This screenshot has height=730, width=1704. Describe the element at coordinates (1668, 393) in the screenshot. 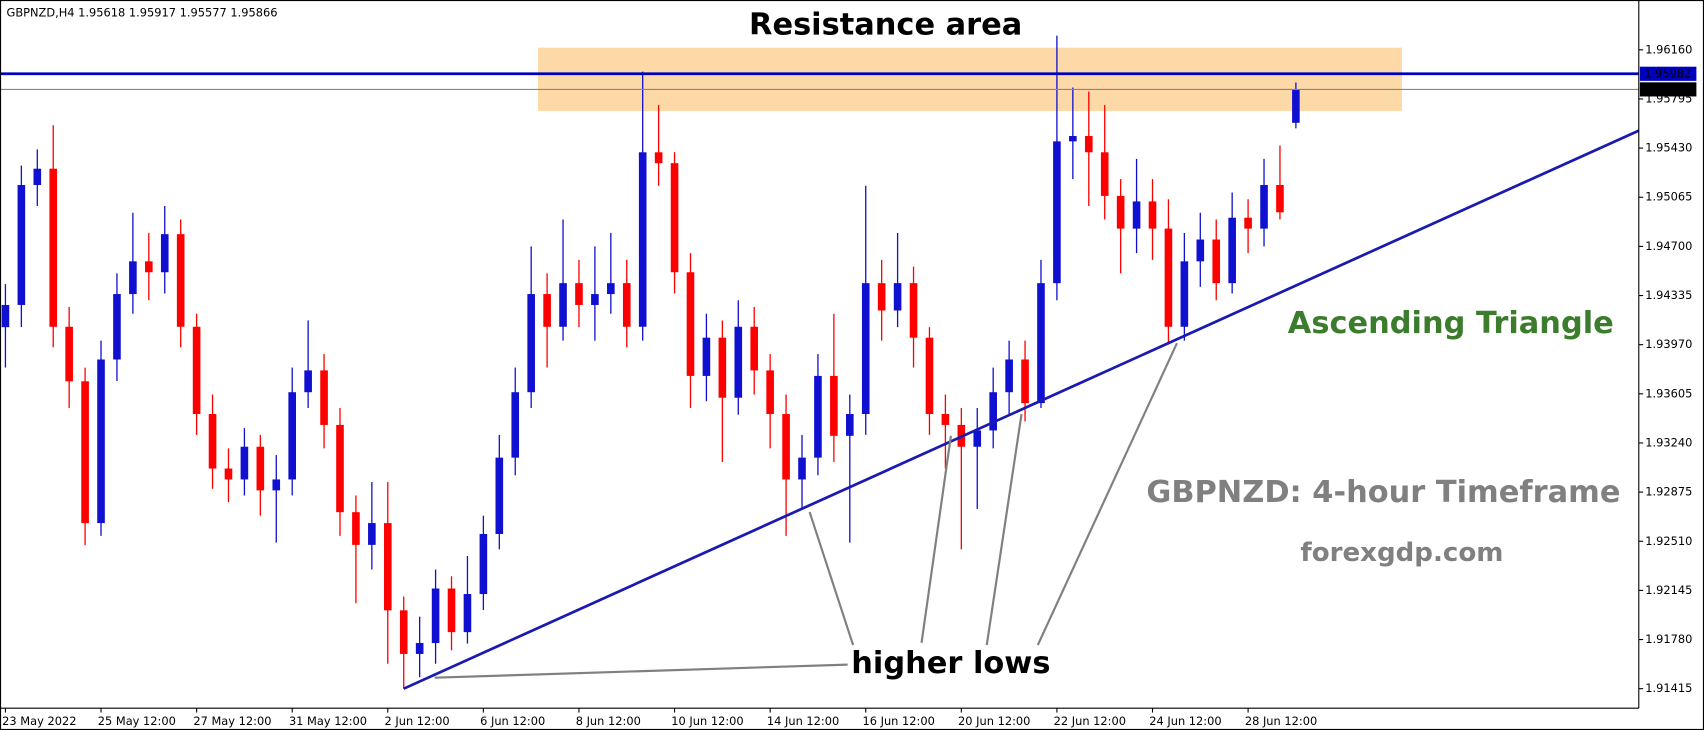

I see `y-tick-label: 1.93605` at that location.